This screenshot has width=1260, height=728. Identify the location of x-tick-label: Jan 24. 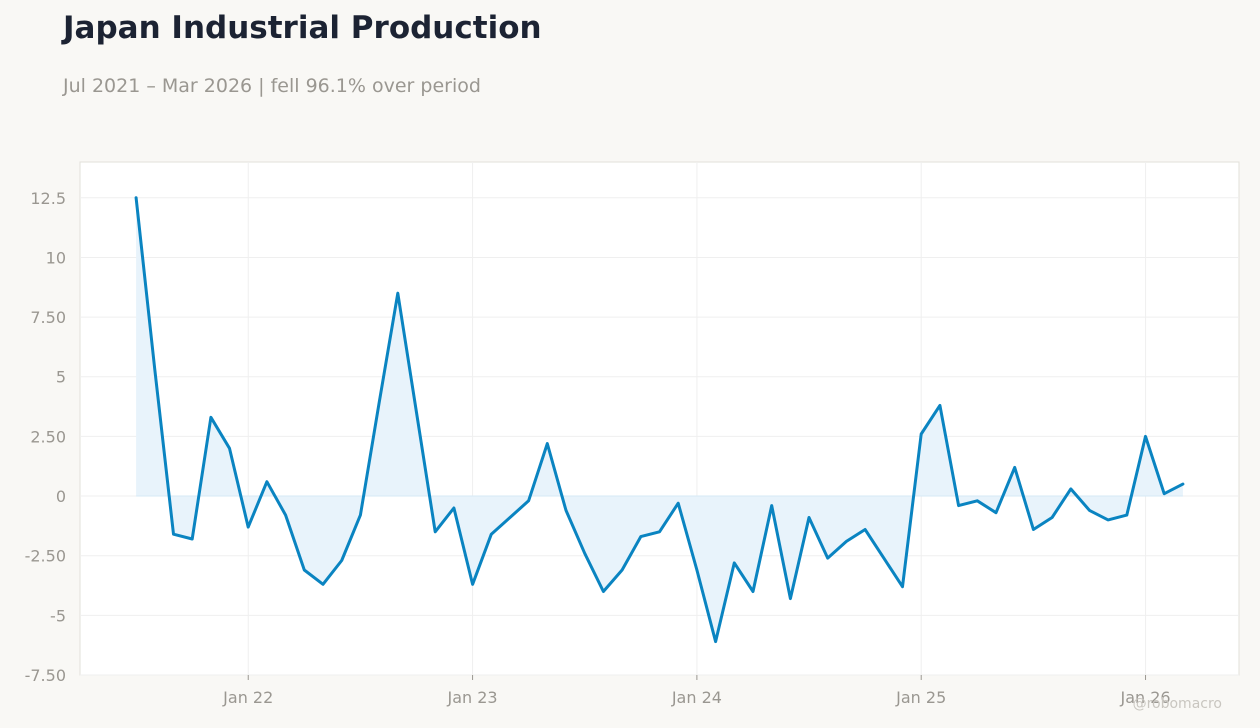
(696, 697).